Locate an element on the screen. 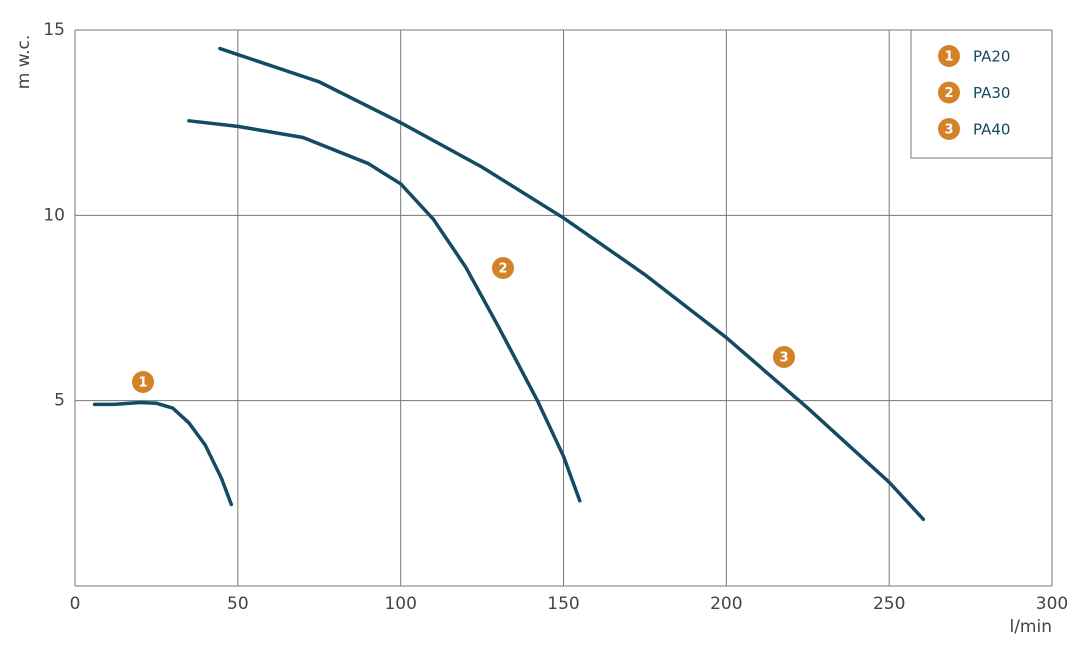  legend-label: PA20 is located at coordinates (991, 57).